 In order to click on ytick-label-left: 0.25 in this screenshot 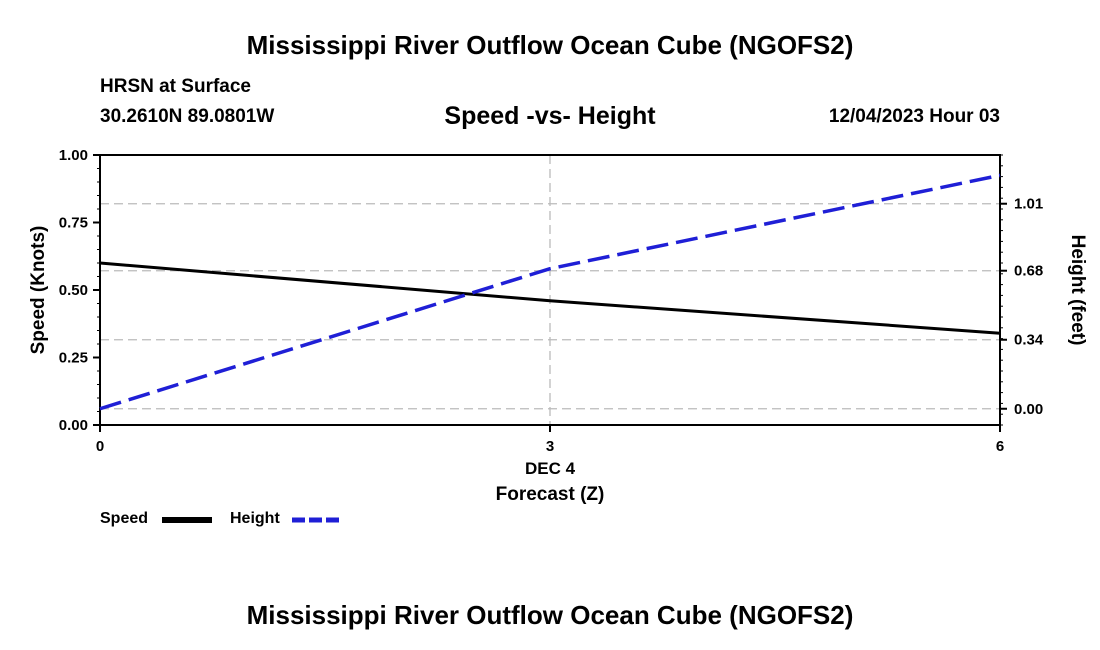, I will do `click(73, 358)`.